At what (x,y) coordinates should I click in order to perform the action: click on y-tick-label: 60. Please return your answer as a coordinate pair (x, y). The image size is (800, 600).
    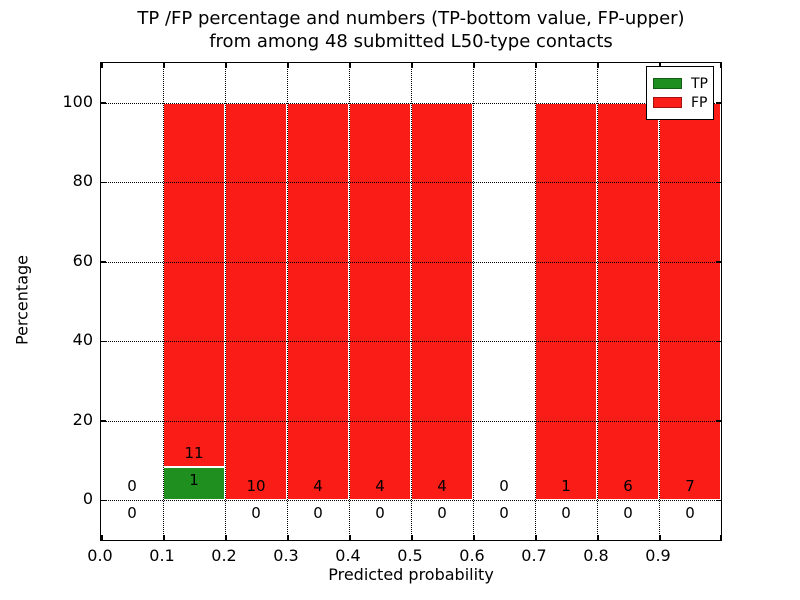
    Looking at the image, I should click on (82, 260).